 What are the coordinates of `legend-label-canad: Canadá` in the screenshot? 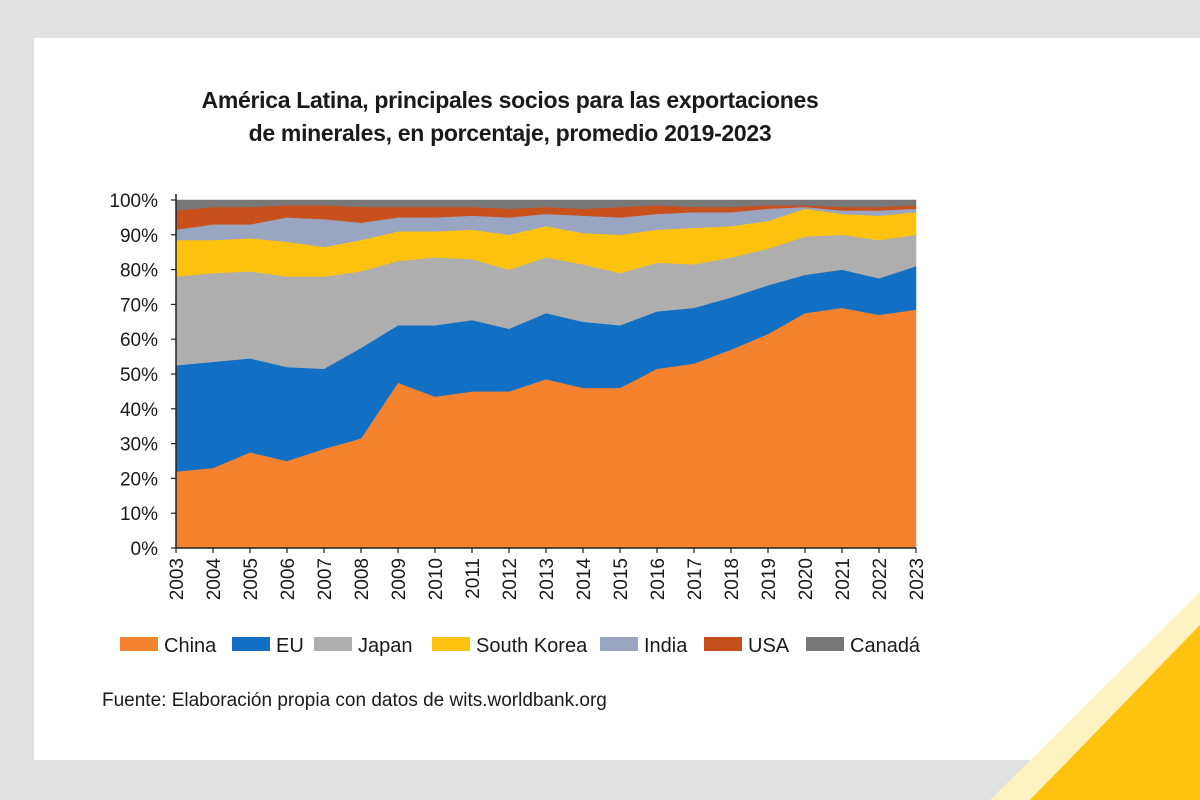 It's located at (885, 646).